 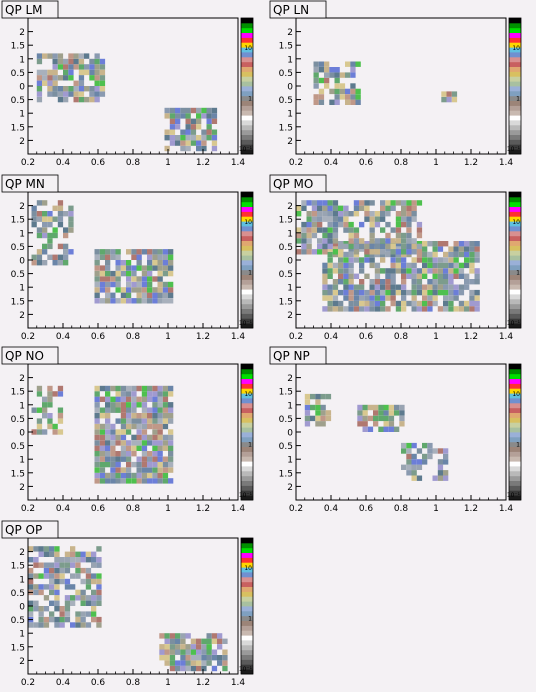 What do you see at coordinates (331, 337) in the screenshot?
I see `x-tick-label: 0.4` at bounding box center [331, 337].